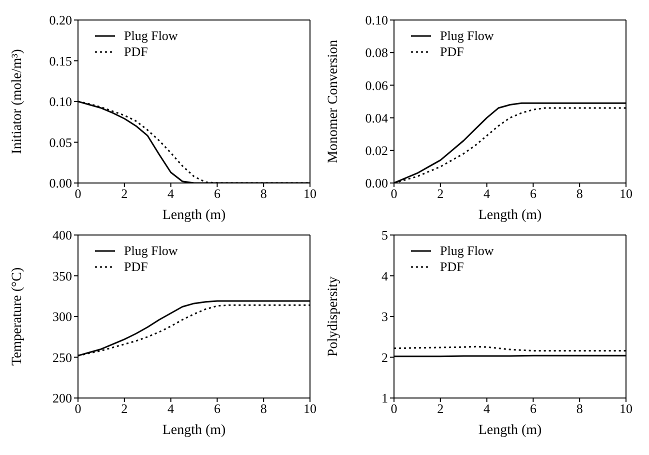 The width and height of the screenshot is (649, 455). What do you see at coordinates (376, 52) in the screenshot?
I see `y-tick-label: 0.08` at bounding box center [376, 52].